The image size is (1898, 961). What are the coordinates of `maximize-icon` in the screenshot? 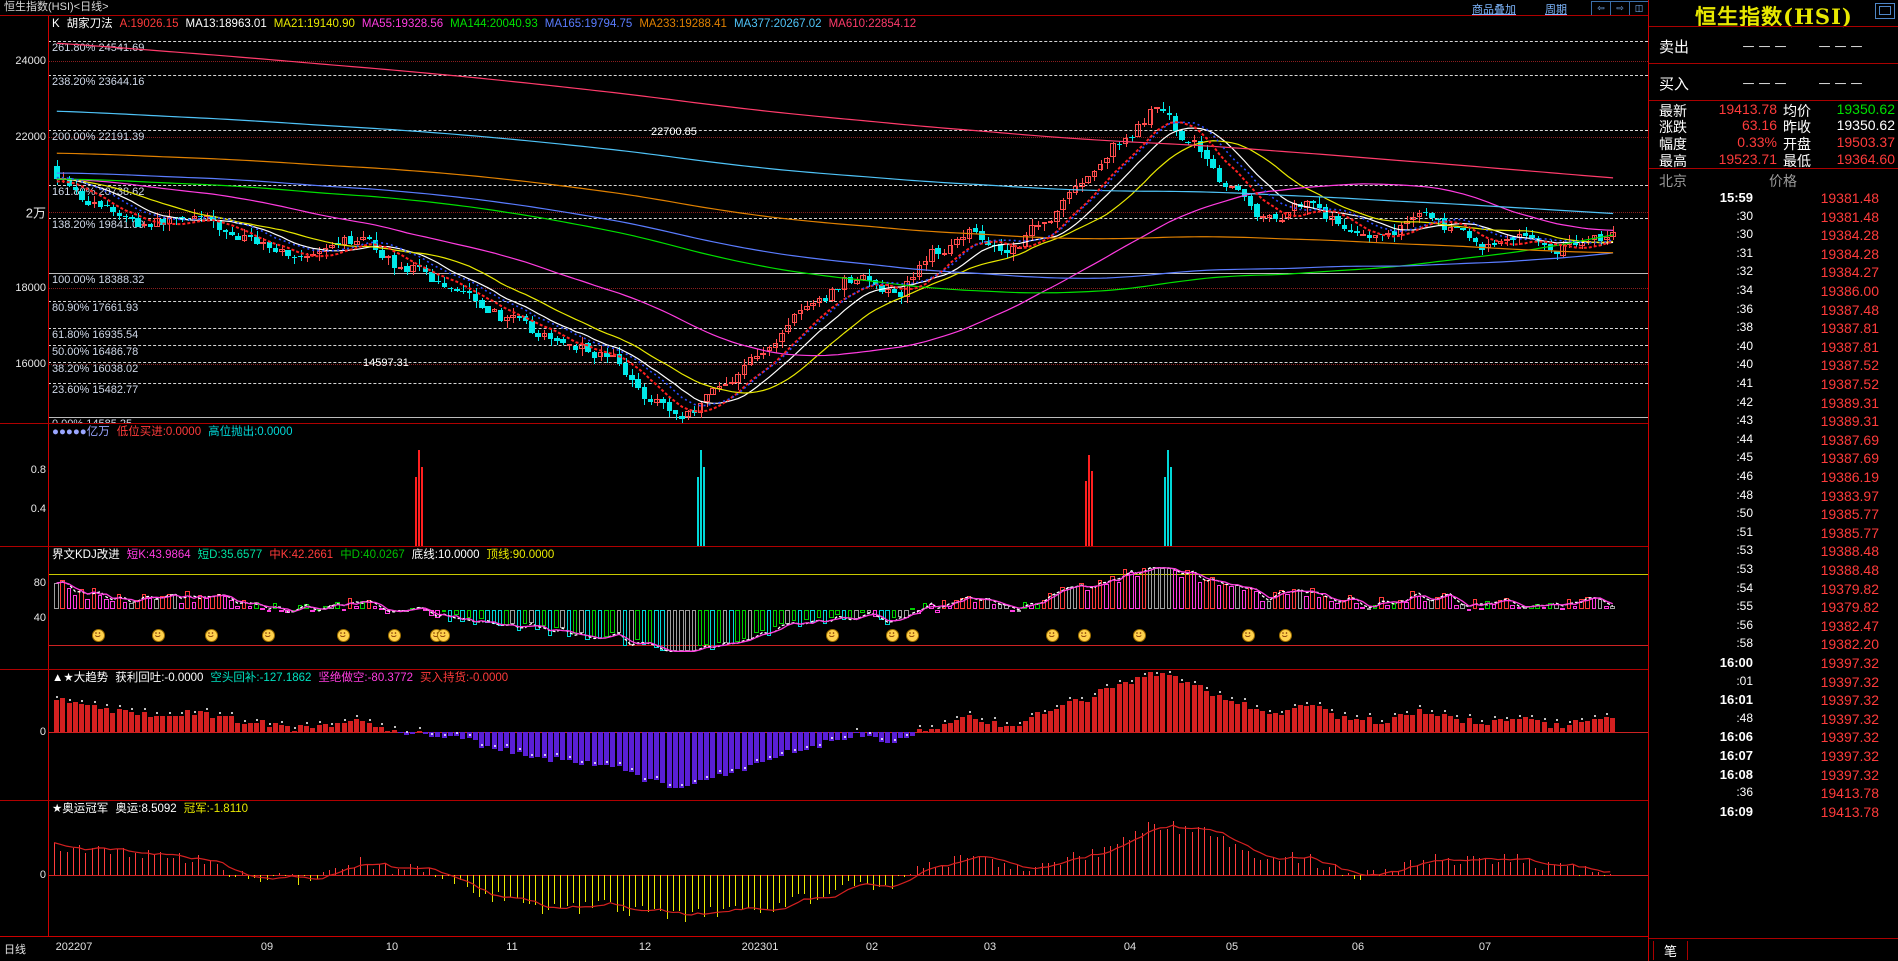 It's located at (1885, 11).